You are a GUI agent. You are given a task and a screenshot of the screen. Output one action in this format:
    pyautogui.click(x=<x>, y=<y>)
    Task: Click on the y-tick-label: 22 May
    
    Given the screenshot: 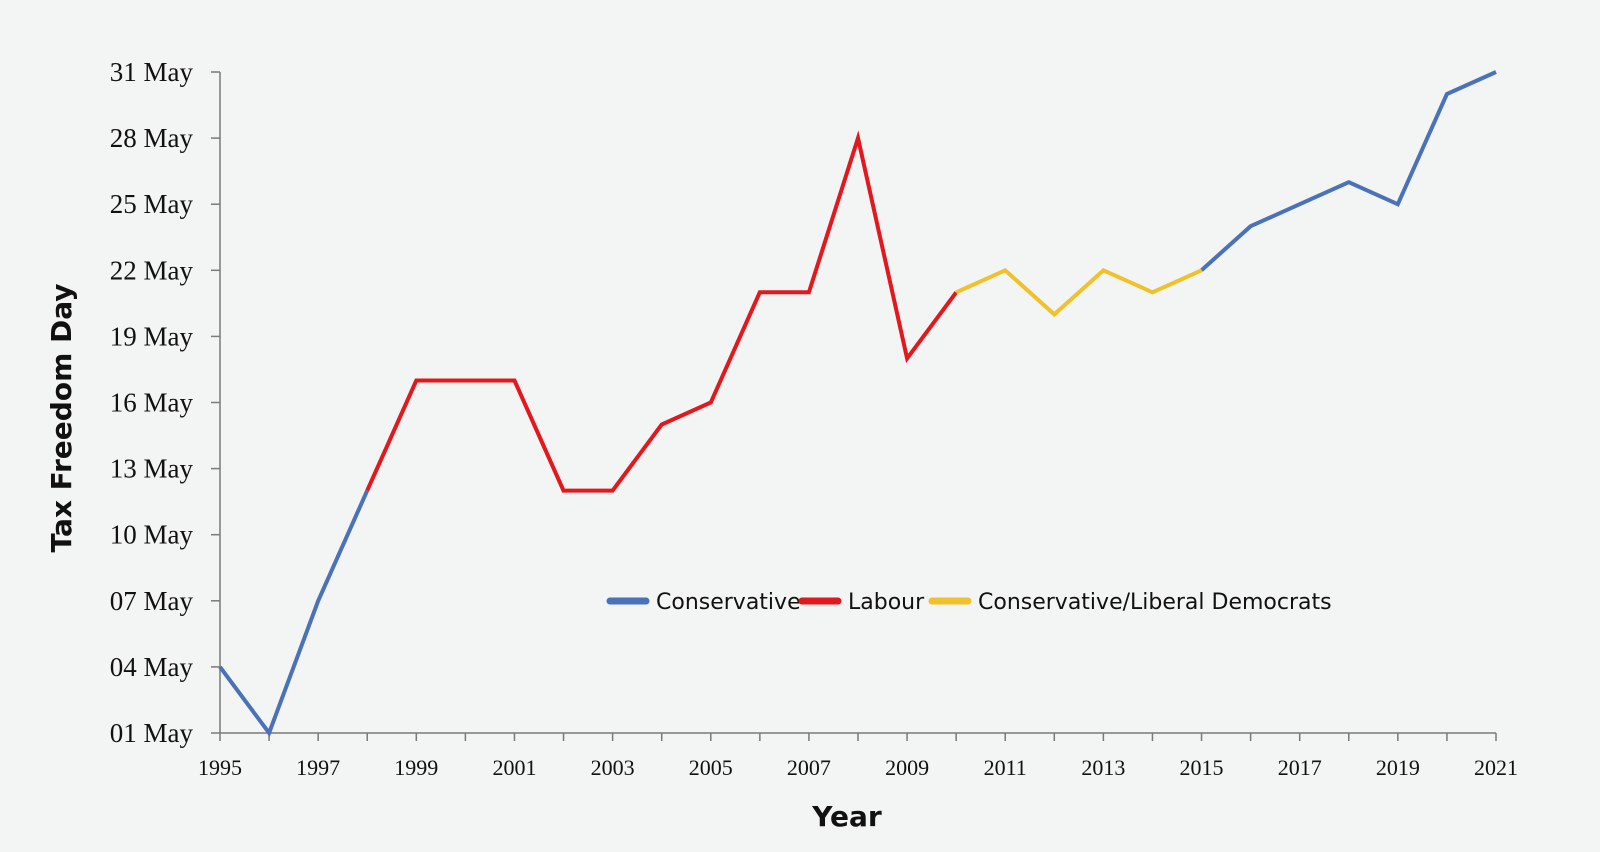 What is the action you would take?
    pyautogui.click(x=152, y=270)
    